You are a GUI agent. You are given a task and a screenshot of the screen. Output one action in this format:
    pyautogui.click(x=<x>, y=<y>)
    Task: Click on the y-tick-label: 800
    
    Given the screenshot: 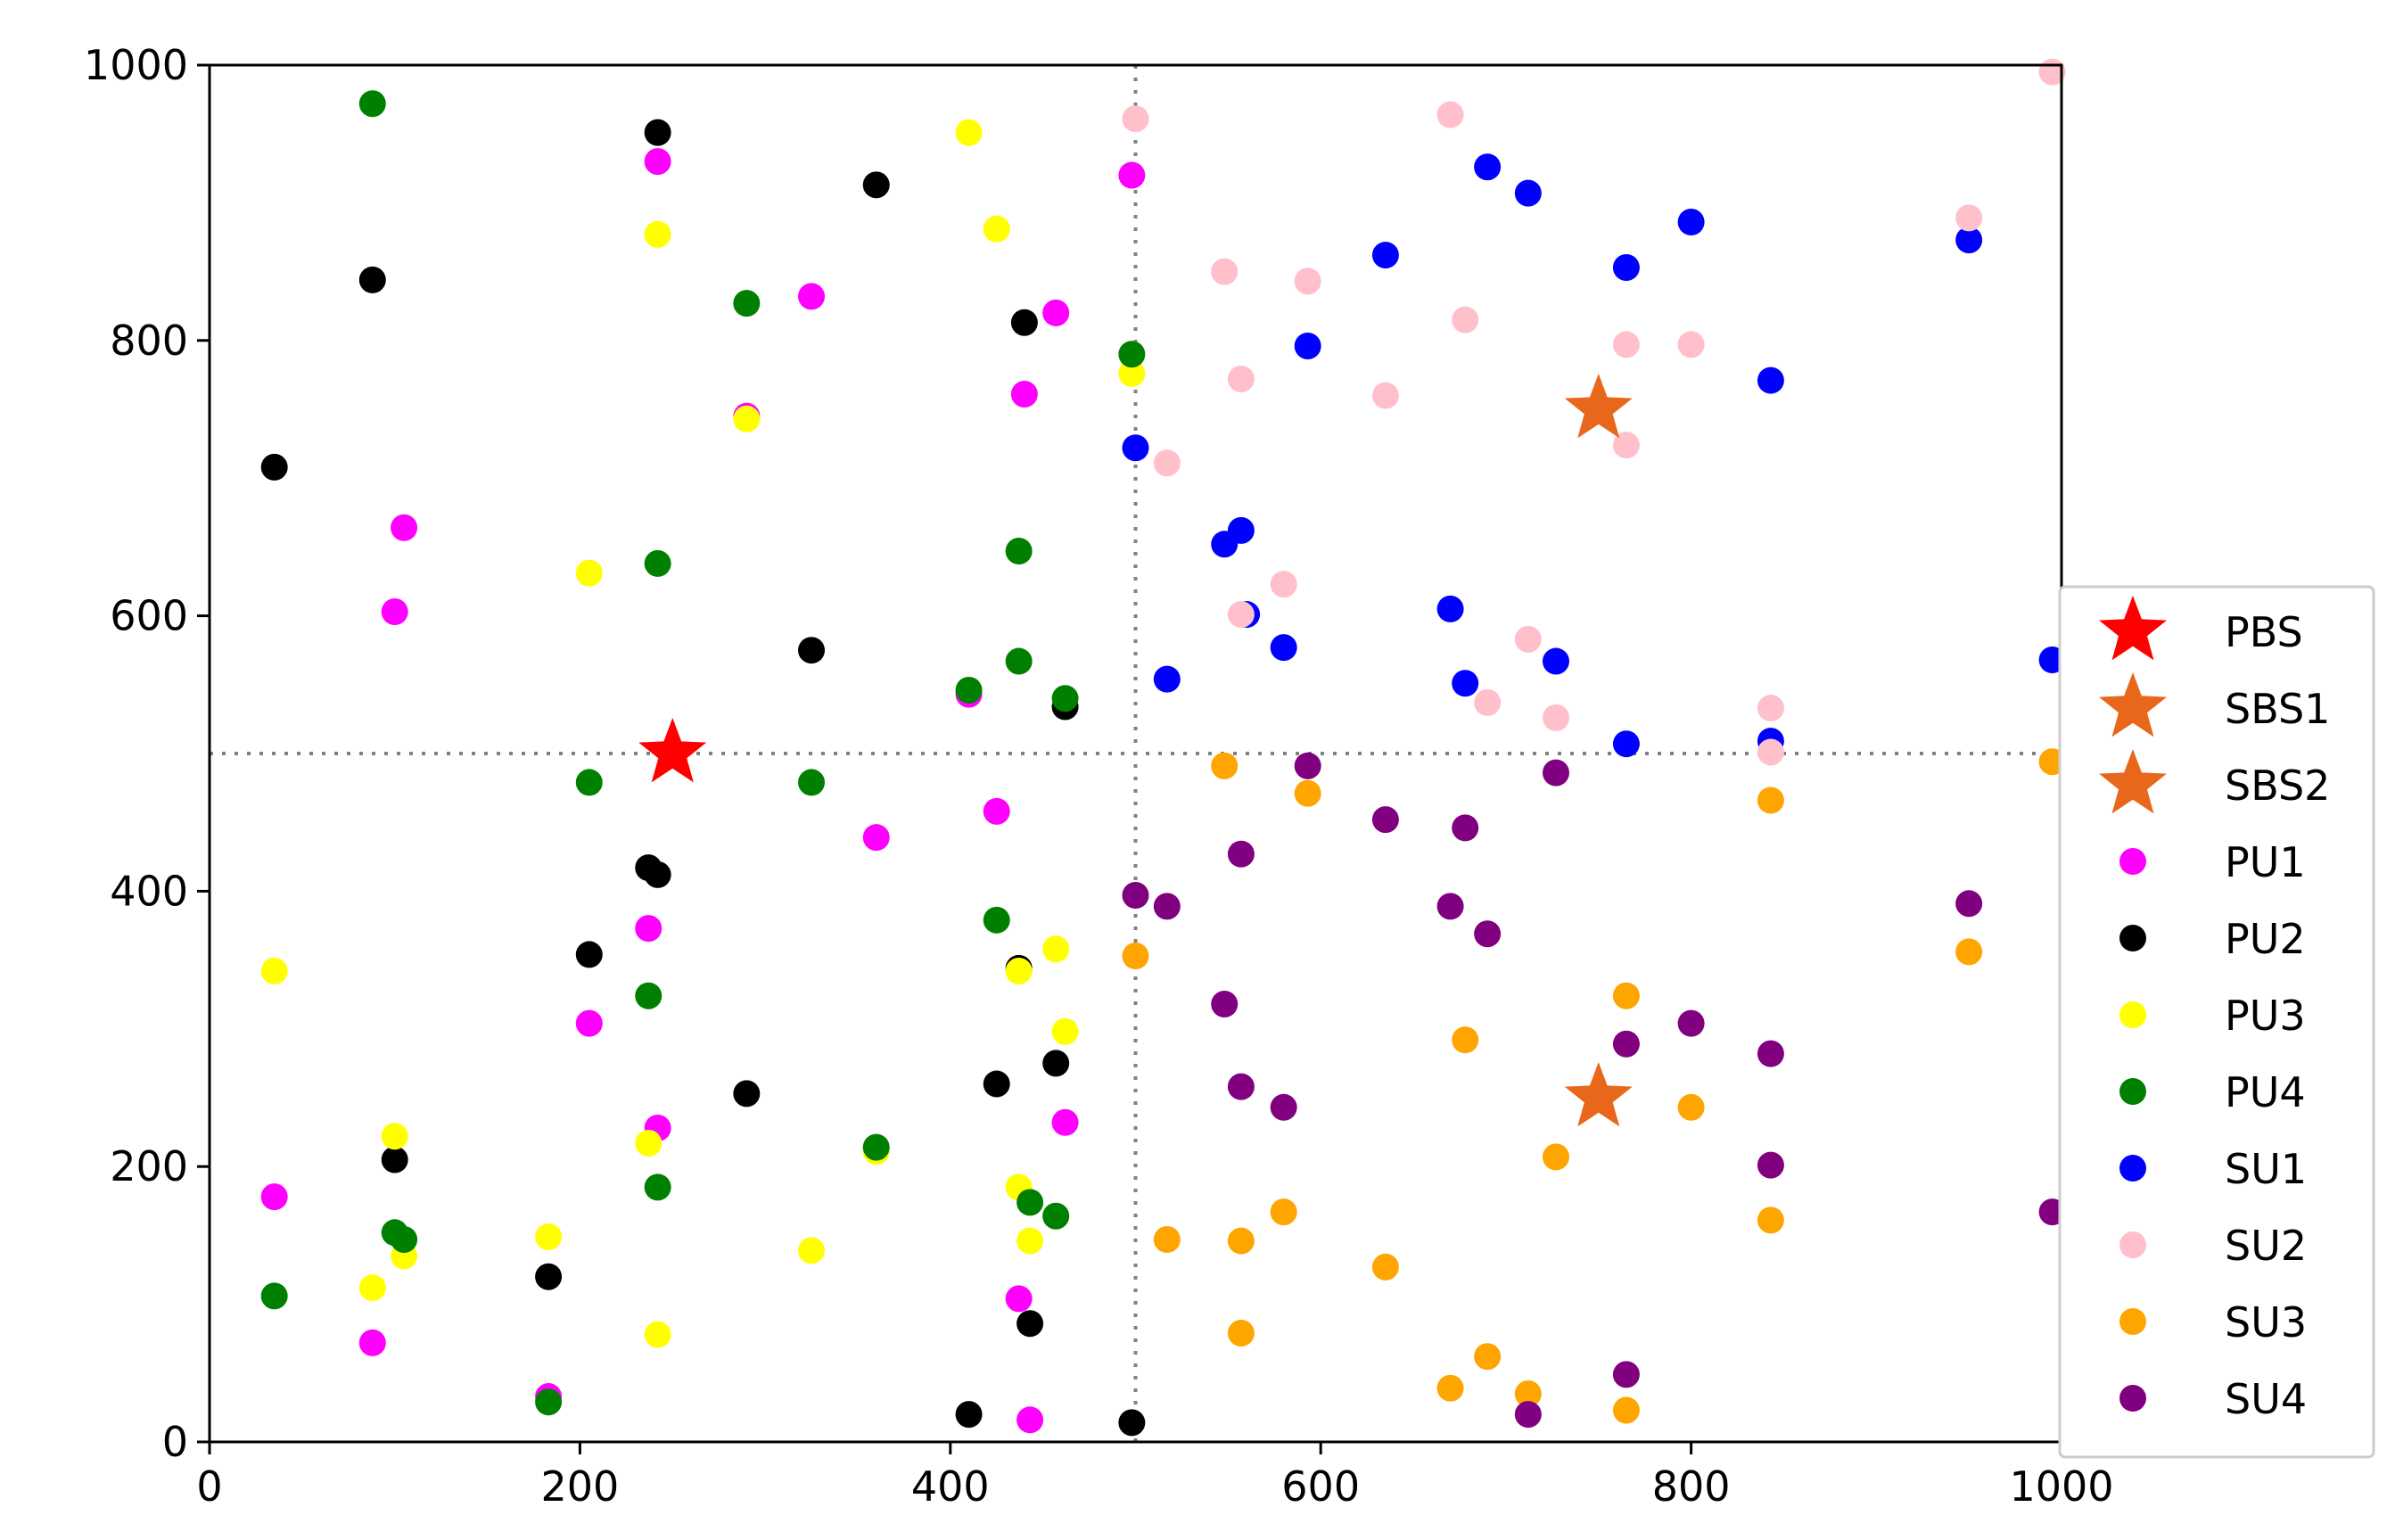 What is the action you would take?
    pyautogui.click(x=149, y=341)
    